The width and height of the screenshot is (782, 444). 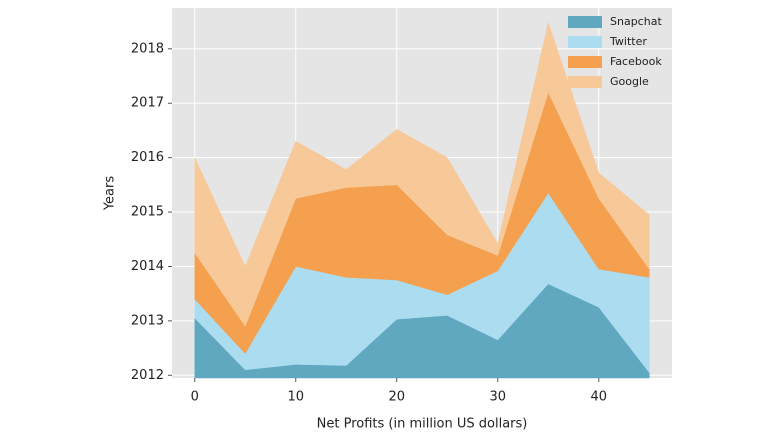 I want to click on y-tick-label: 2013, so click(x=147, y=320).